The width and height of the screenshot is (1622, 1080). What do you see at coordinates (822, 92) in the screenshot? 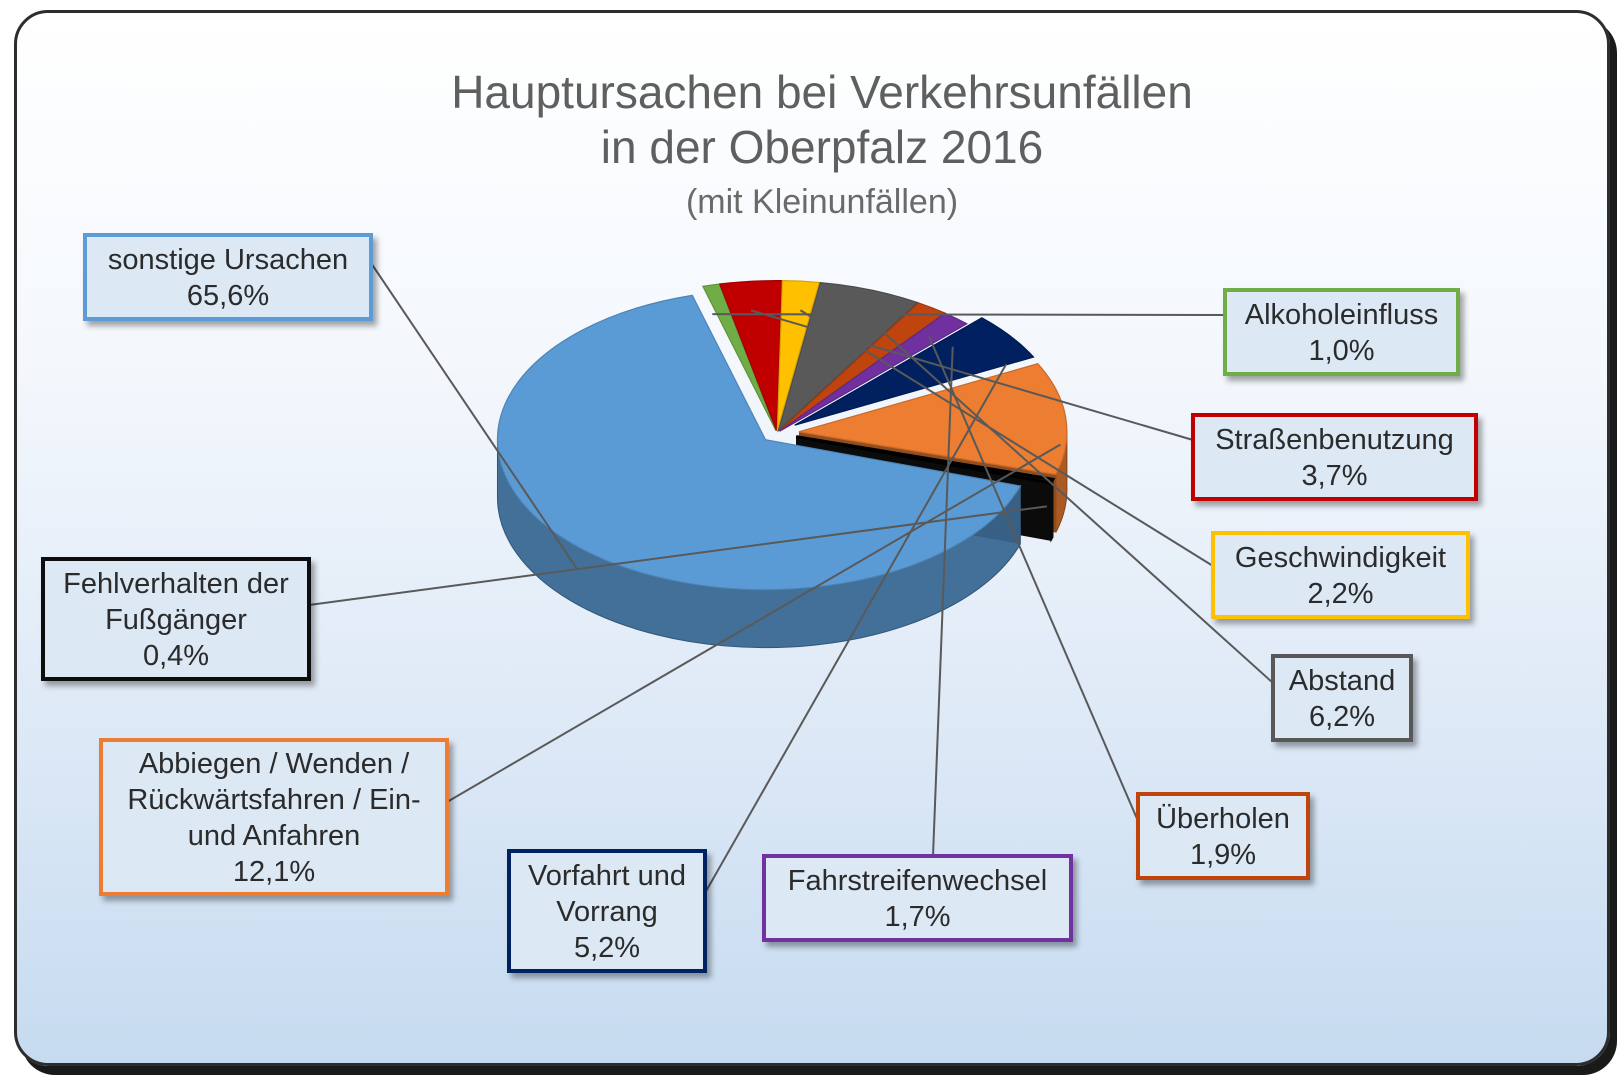
I see `chart-title-line1: Hauptursachen bei Verkehrsunfällen` at bounding box center [822, 92].